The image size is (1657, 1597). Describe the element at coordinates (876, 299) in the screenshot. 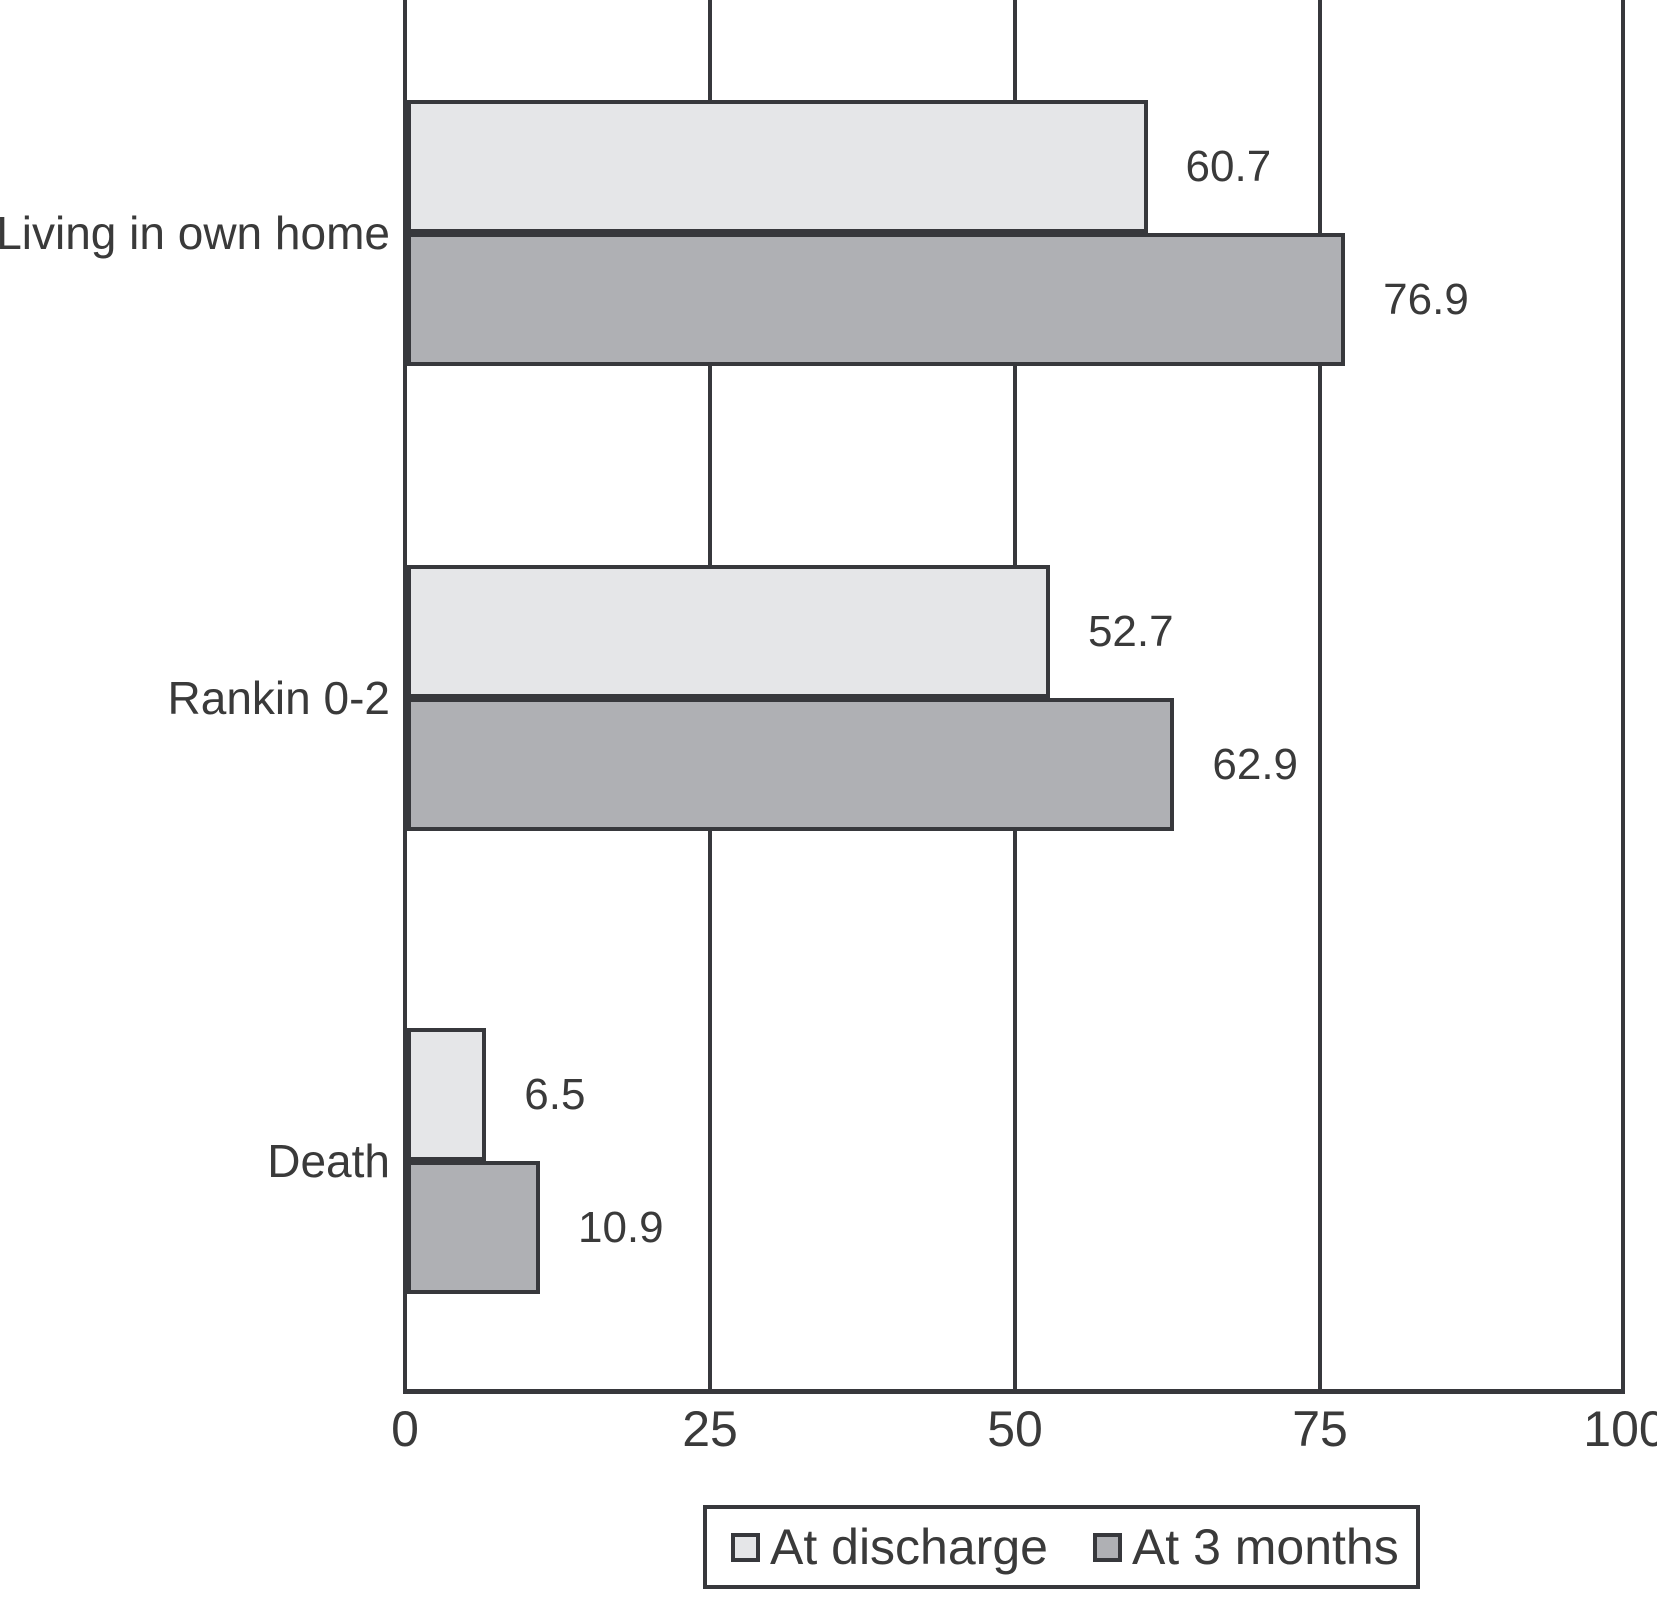

I see `bar-at-3-months-living-in-own-home` at that location.